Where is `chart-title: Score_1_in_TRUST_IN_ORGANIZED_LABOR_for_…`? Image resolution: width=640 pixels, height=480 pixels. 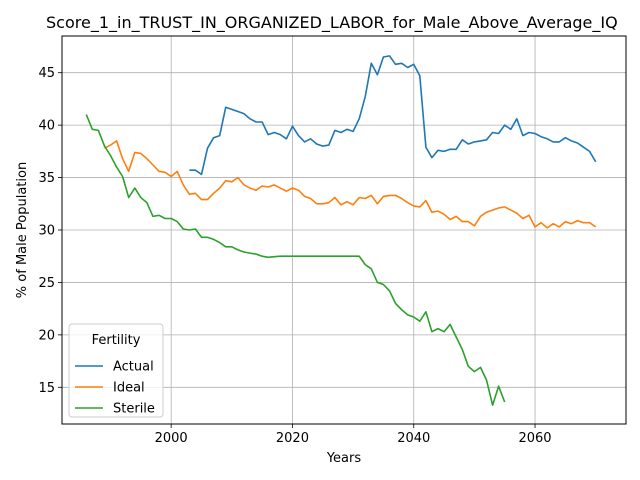
chart-title: Score_1_in_TRUST_IN_ORGANIZED_LABOR_for_… is located at coordinates (332, 23).